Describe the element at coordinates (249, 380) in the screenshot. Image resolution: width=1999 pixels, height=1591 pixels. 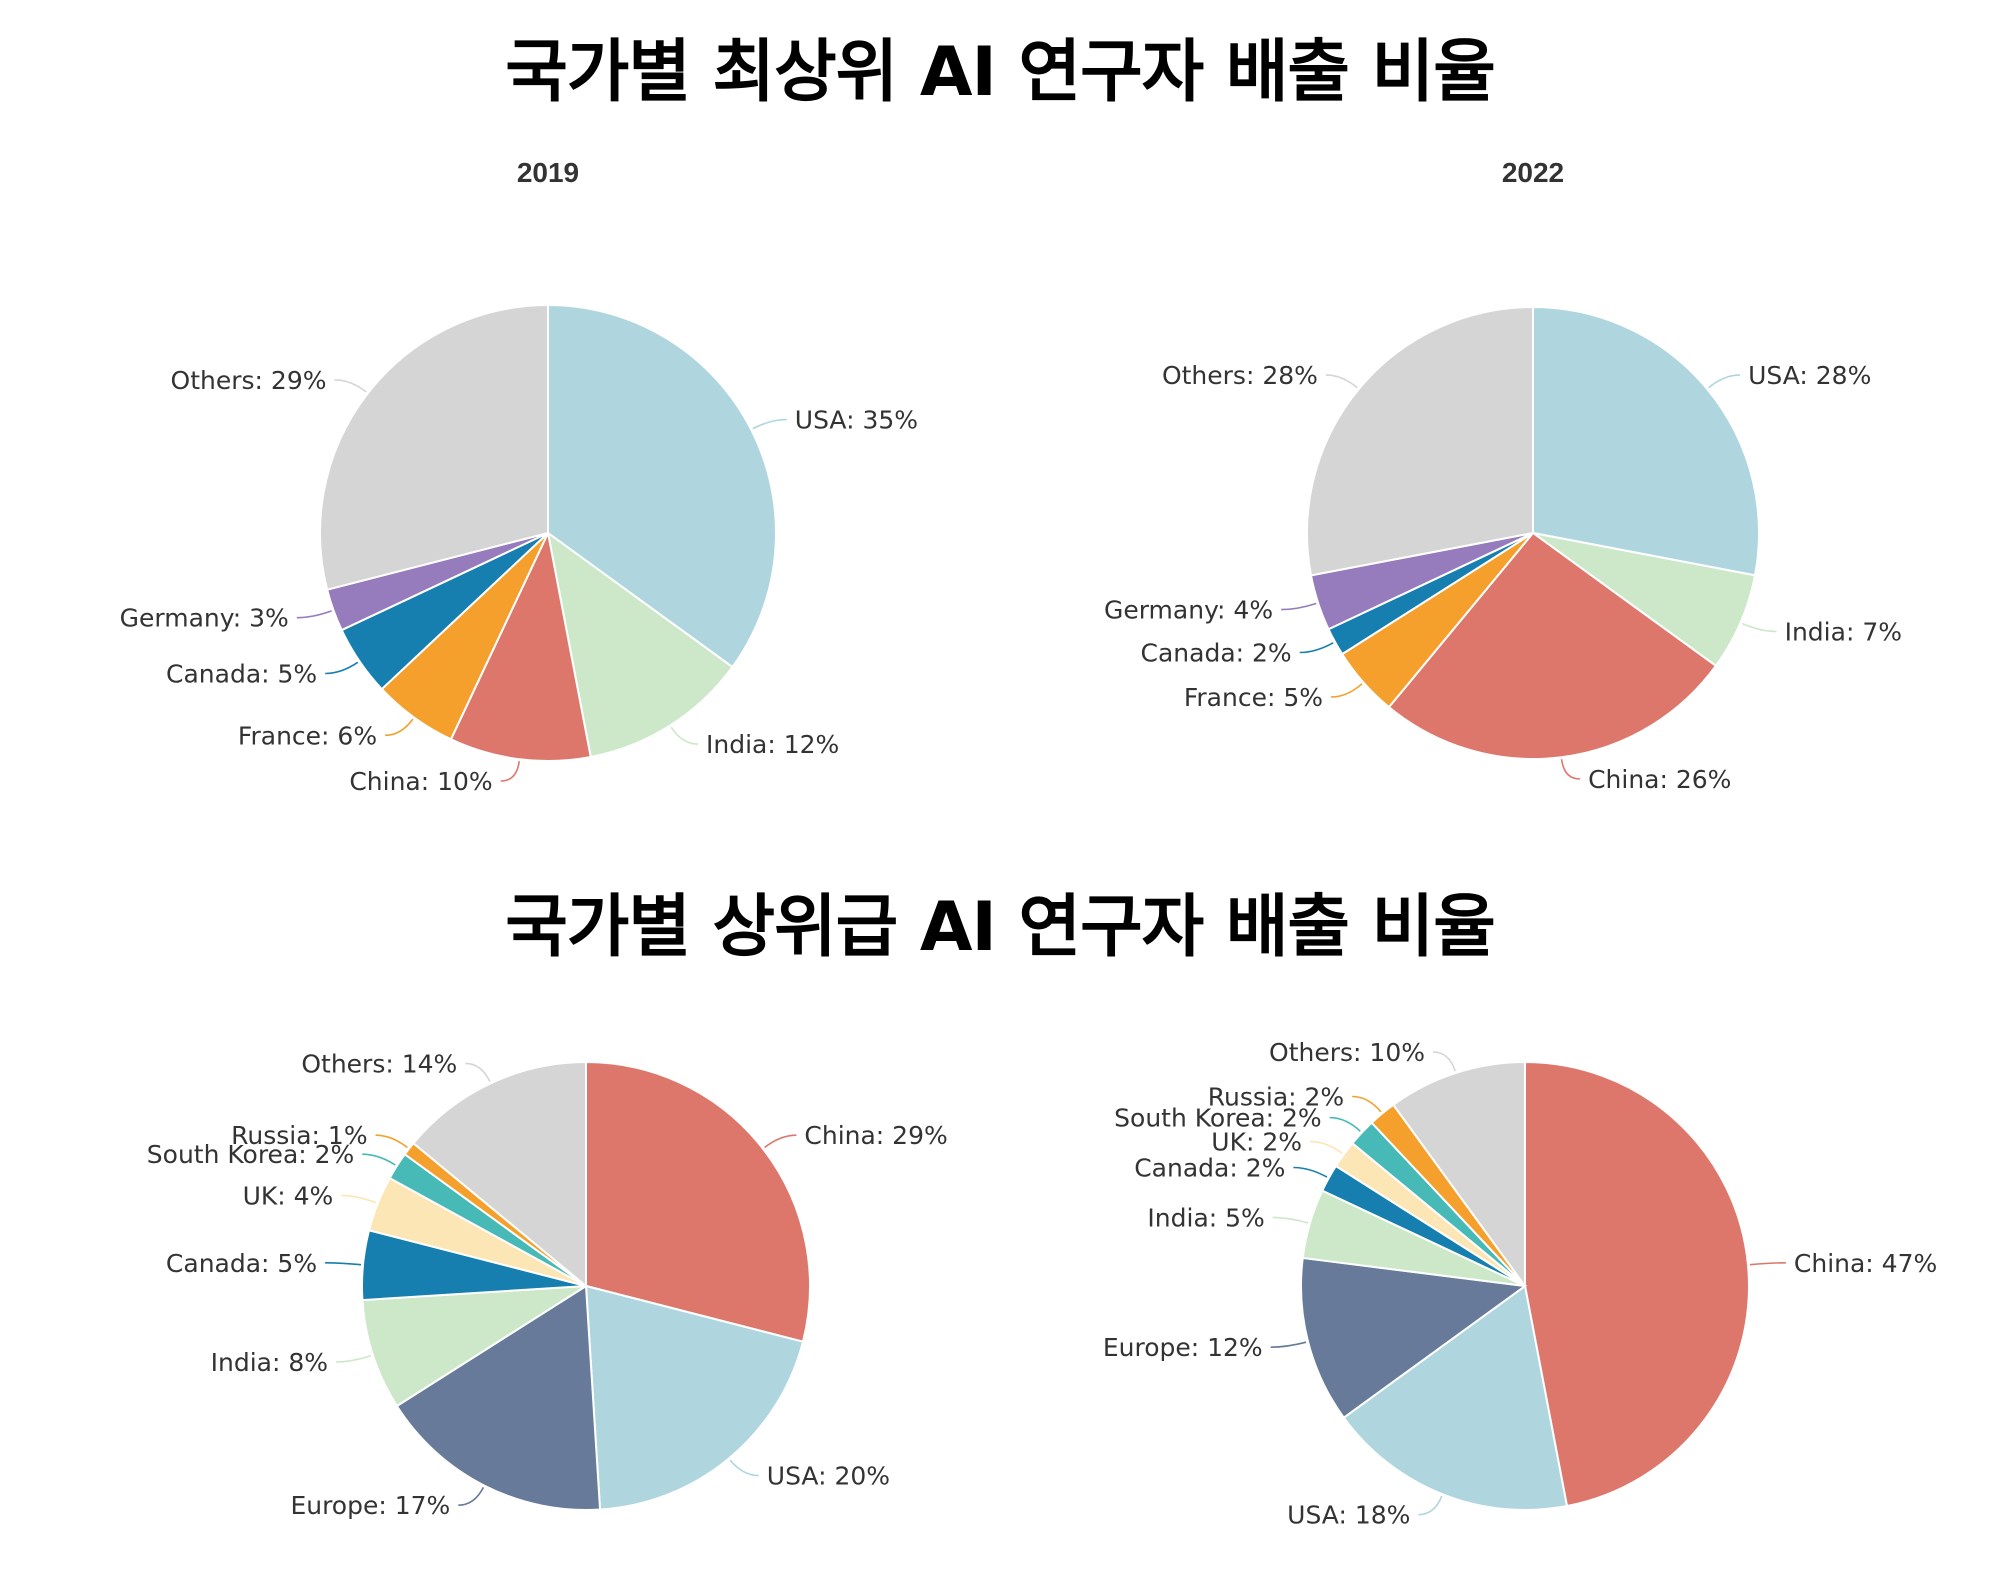
I see `slice-label-others: Others: 29%` at that location.